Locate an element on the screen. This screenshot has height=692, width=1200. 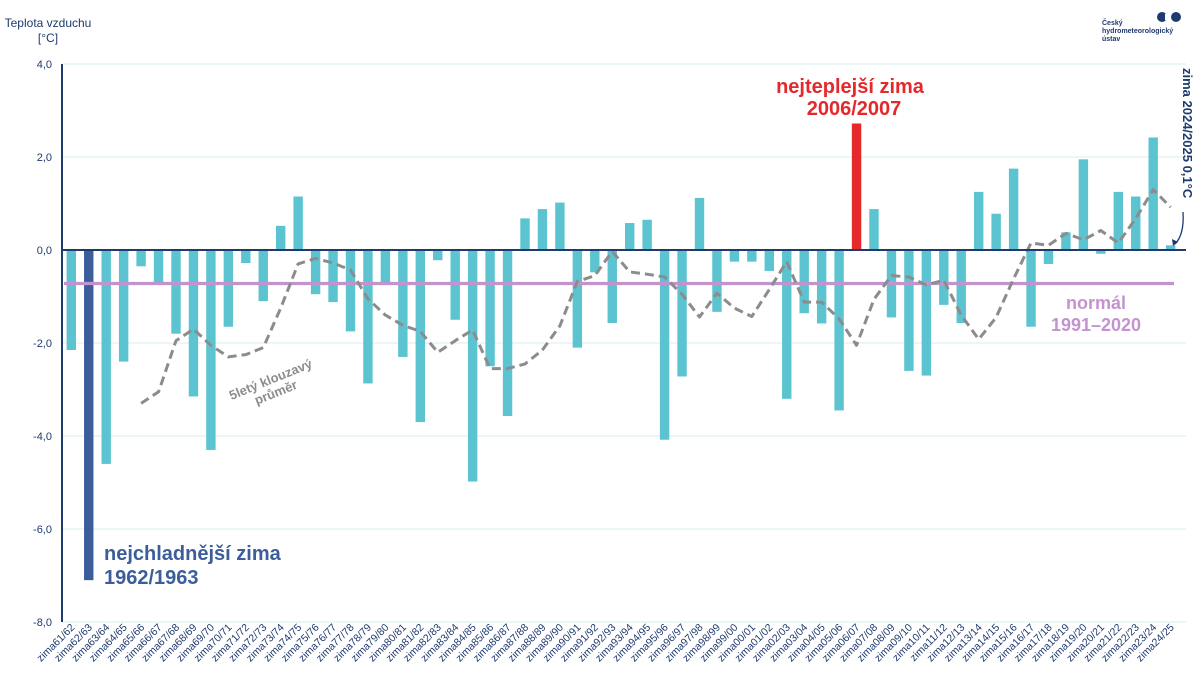
y-axis-title-line1: Teplota vzduchu is located at coordinates (48, 23).